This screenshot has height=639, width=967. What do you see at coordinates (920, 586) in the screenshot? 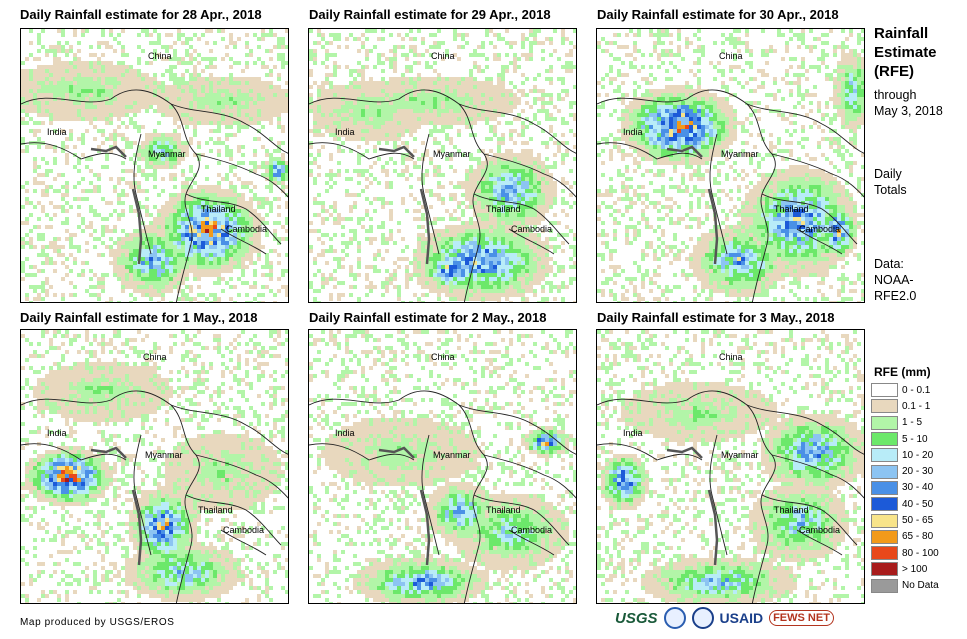
I see `legend-label: No Data` at bounding box center [920, 586].